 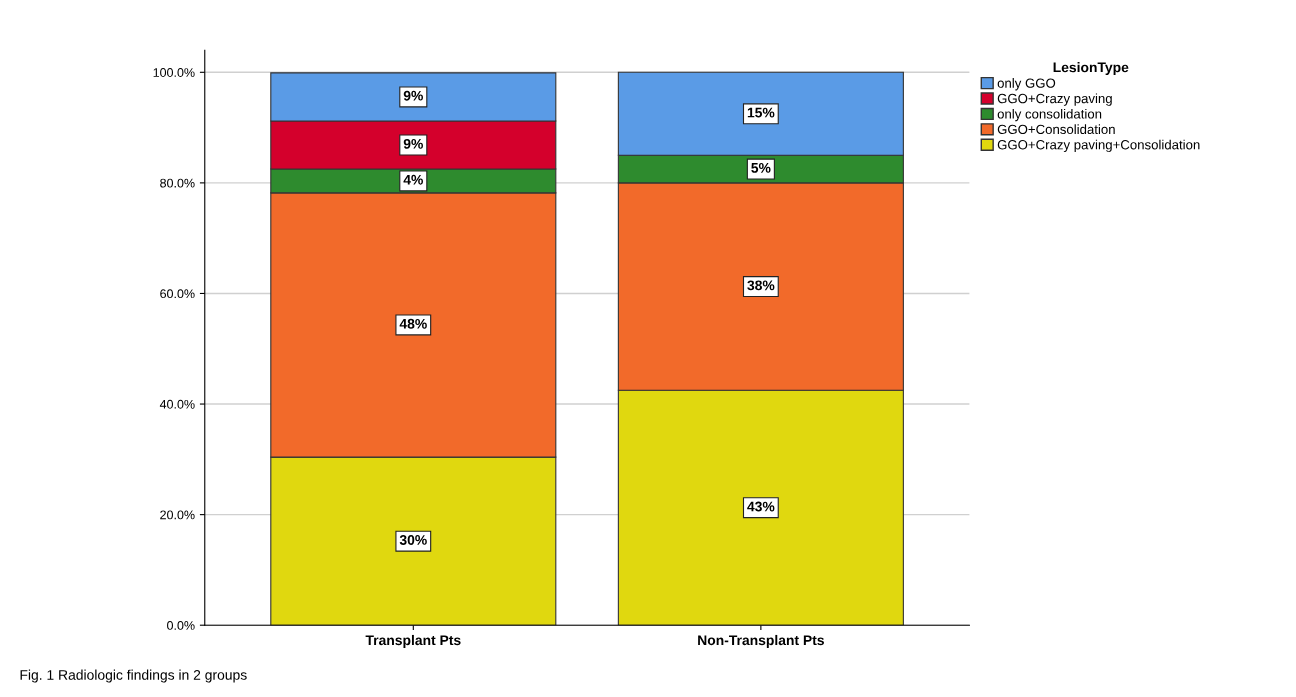 I want to click on legend-label: only consolidation, so click(x=1049, y=115).